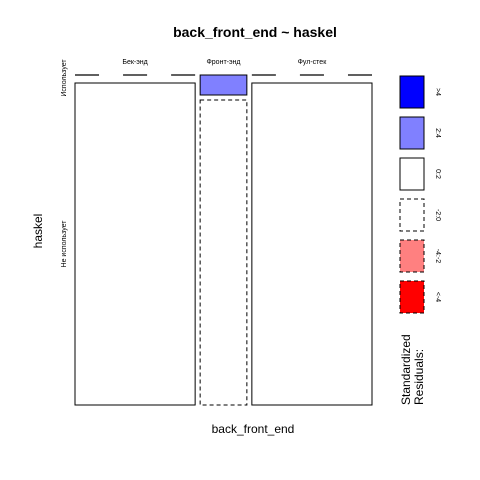 The image size is (480, 480). What do you see at coordinates (64, 78) in the screenshot?
I see `y-tick-label: Использует` at bounding box center [64, 78].